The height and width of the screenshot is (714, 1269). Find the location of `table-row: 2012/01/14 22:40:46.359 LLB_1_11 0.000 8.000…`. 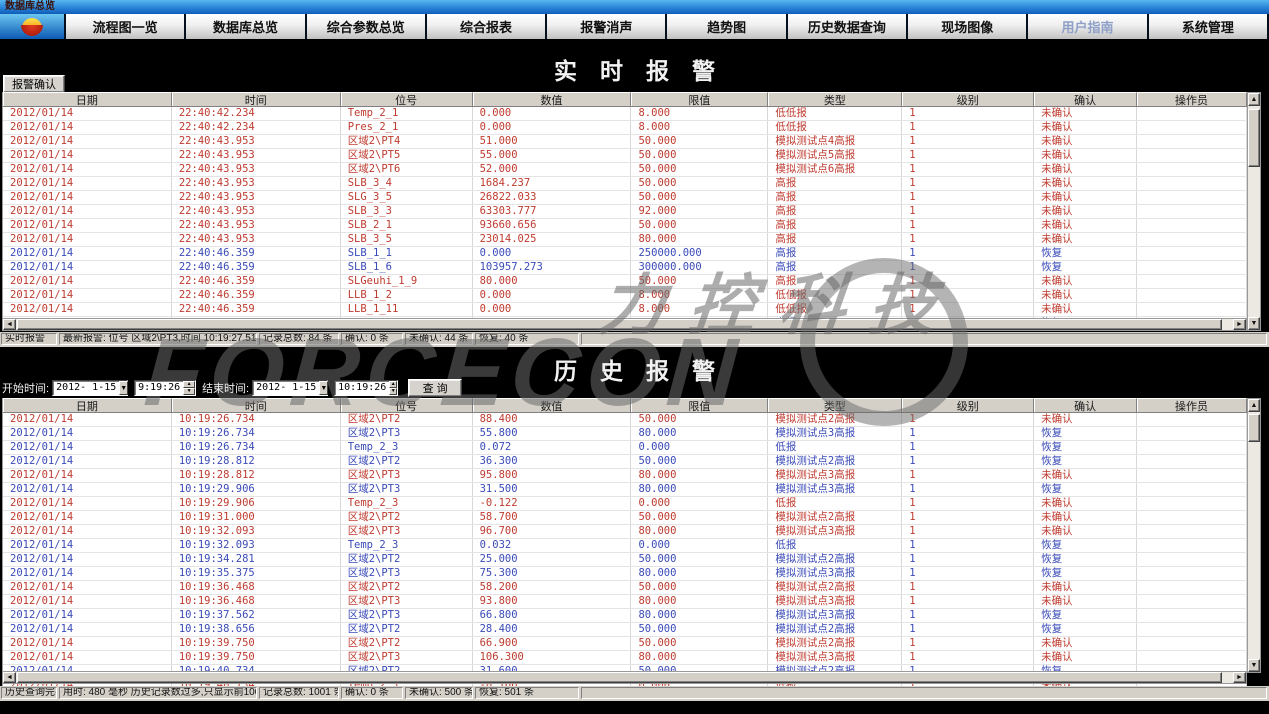

table-row: 2012/01/14 22:40:46.359 LLB_1_11 0.000 8.000… is located at coordinates (625, 310).